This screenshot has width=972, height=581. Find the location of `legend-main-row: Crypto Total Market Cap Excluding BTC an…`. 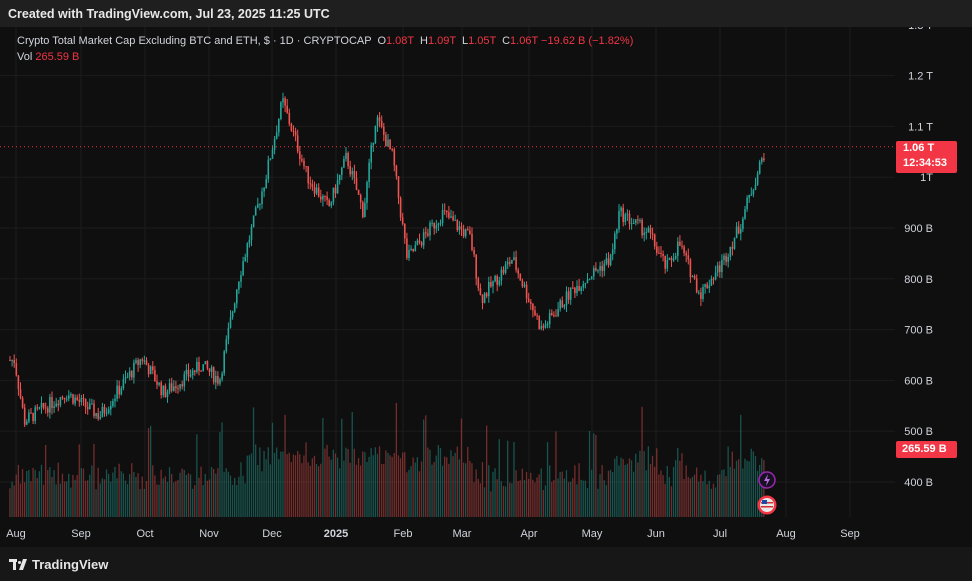

legend-main-row: Crypto Total Market Cap Excluding BTC an… is located at coordinates (325, 41).